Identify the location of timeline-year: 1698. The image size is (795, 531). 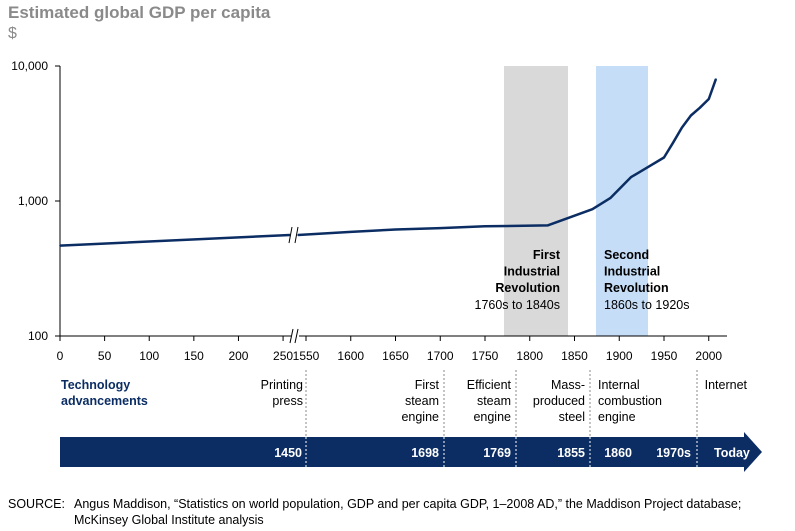
(425, 453).